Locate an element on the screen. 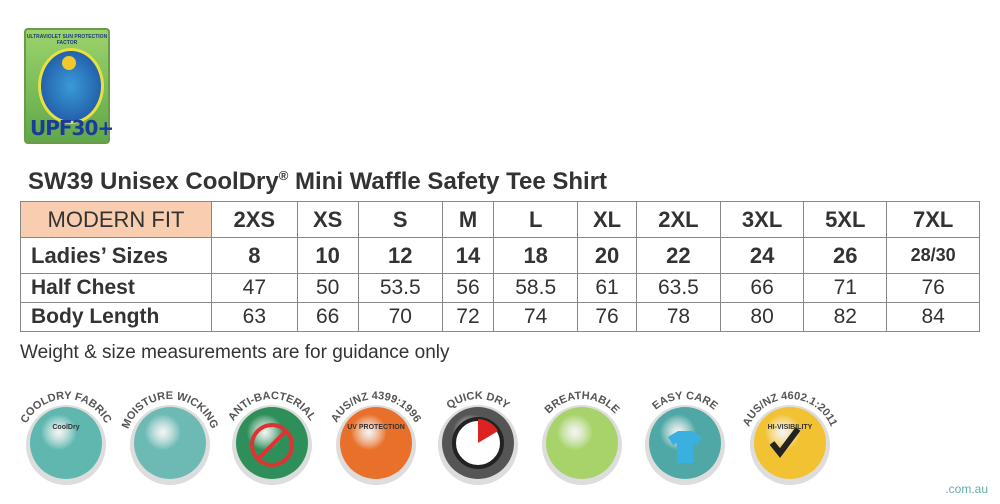  badge-3: AUS/NZ 4399:1996 UV PROTECTION is located at coordinates (376, 437).